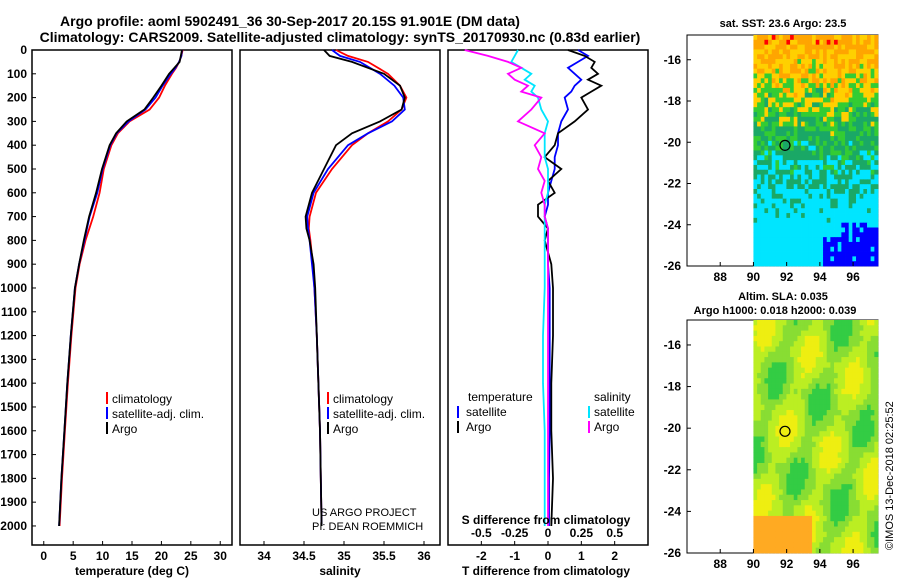 The image size is (900, 580). I want to click on depth-tick-label: 200, so click(17, 98).